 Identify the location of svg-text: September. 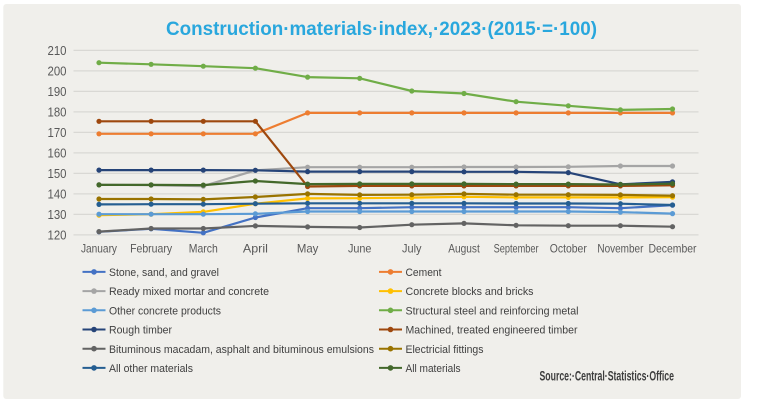
(516, 249).